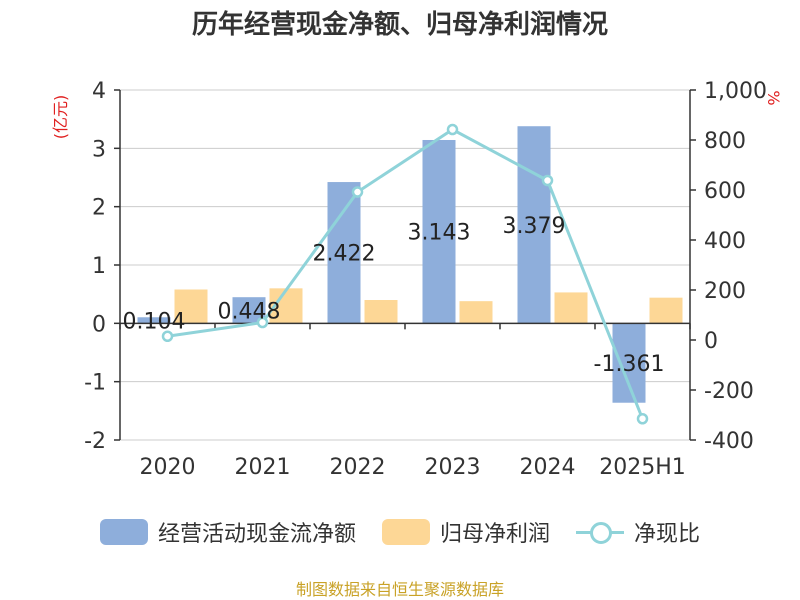 Image resolution: width=800 pixels, height=600 pixels. I want to click on legend-label-cash-ratio: 净现比, so click(667, 534).